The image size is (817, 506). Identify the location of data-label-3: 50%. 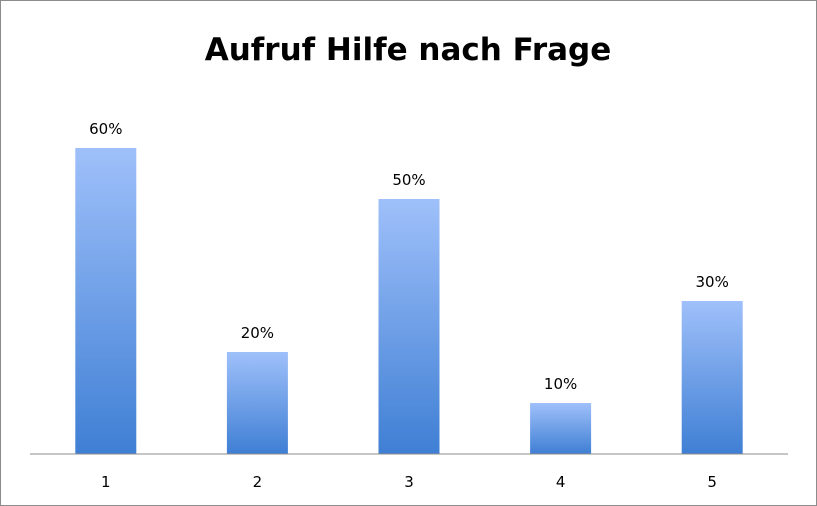
(408, 180).